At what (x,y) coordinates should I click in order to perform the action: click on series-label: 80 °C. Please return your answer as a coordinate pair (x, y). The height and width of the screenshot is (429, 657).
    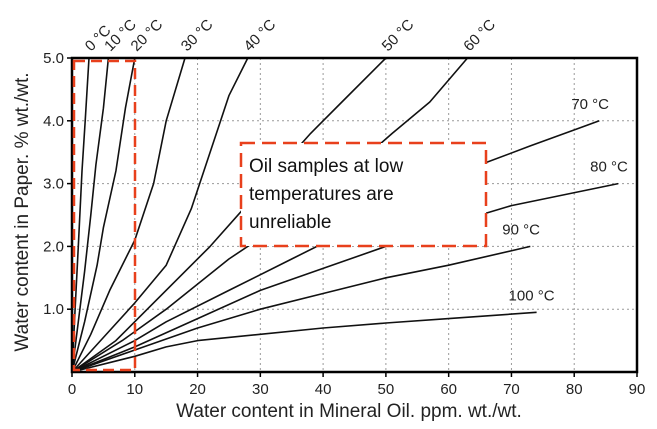
    Looking at the image, I should click on (609, 167).